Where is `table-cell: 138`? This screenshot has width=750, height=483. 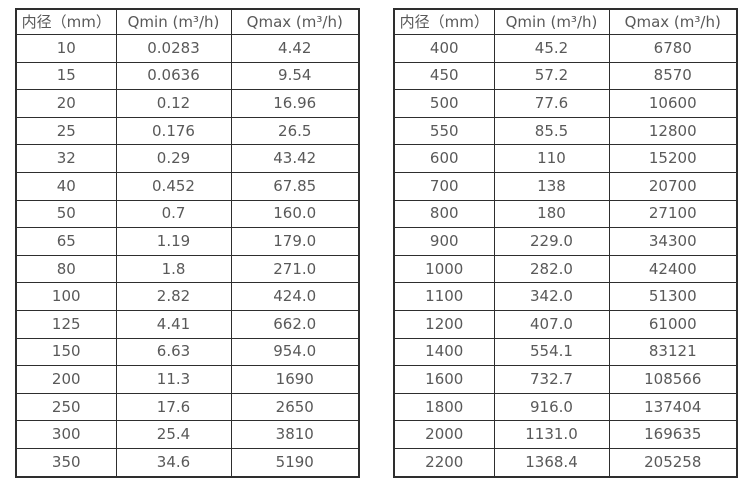 table-cell: 138 is located at coordinates (551, 186).